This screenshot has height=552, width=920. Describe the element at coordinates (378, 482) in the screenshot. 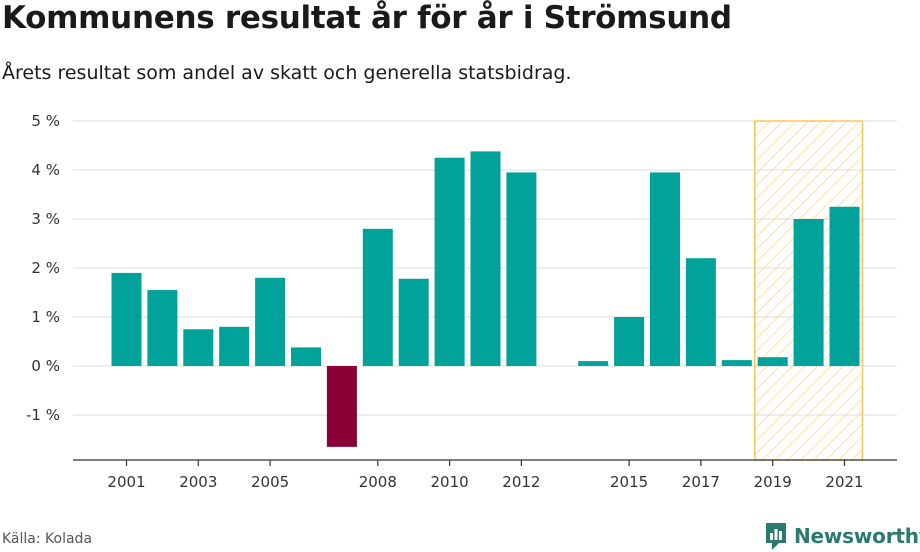

I see `x-tick-label: 2008` at that location.